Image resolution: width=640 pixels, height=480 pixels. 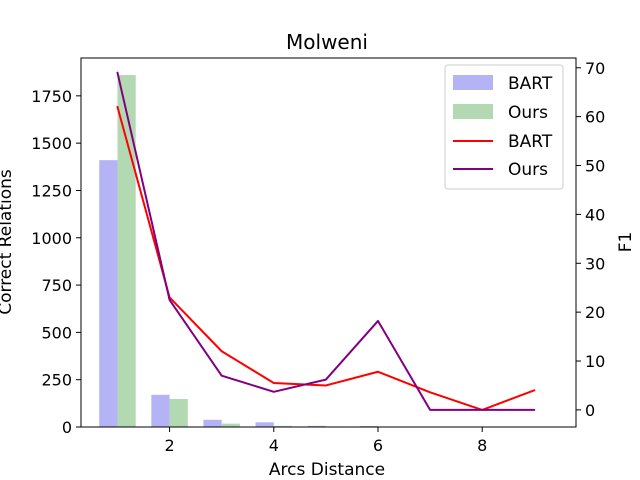 I want to click on y-left-tick-label-0: 0, so click(x=67, y=427).